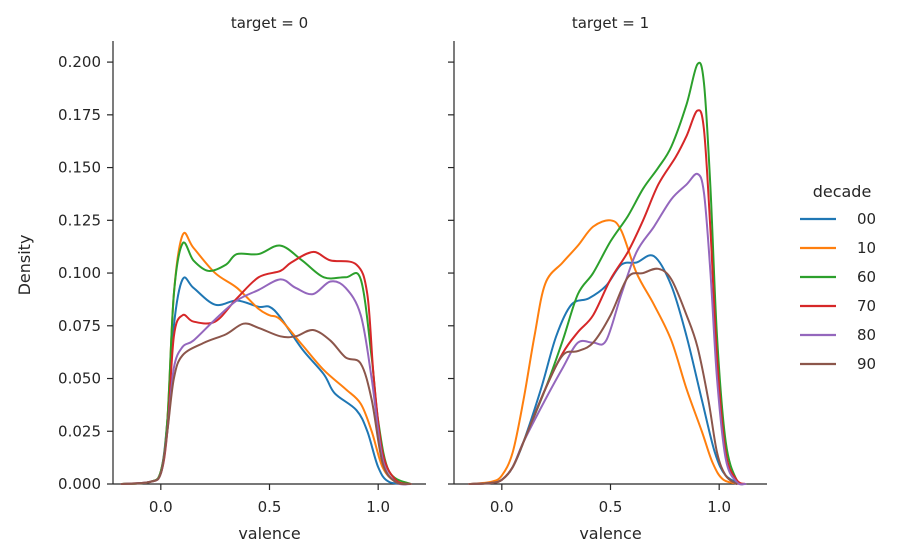 This screenshot has width=899, height=558. Describe the element at coordinates (79, 484) in the screenshot. I see `y-tick-label: 0.000` at that location.